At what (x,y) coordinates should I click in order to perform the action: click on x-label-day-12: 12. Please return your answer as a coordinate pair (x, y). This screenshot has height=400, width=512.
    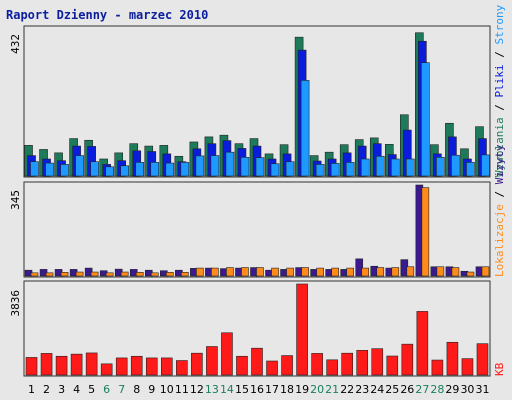
    Looking at the image, I should click on (197, 389).